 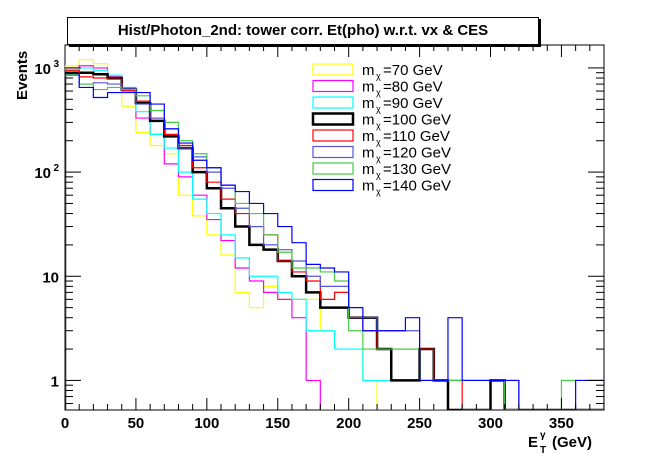 I want to click on x-tick-label-250: 250, so click(x=419, y=423).